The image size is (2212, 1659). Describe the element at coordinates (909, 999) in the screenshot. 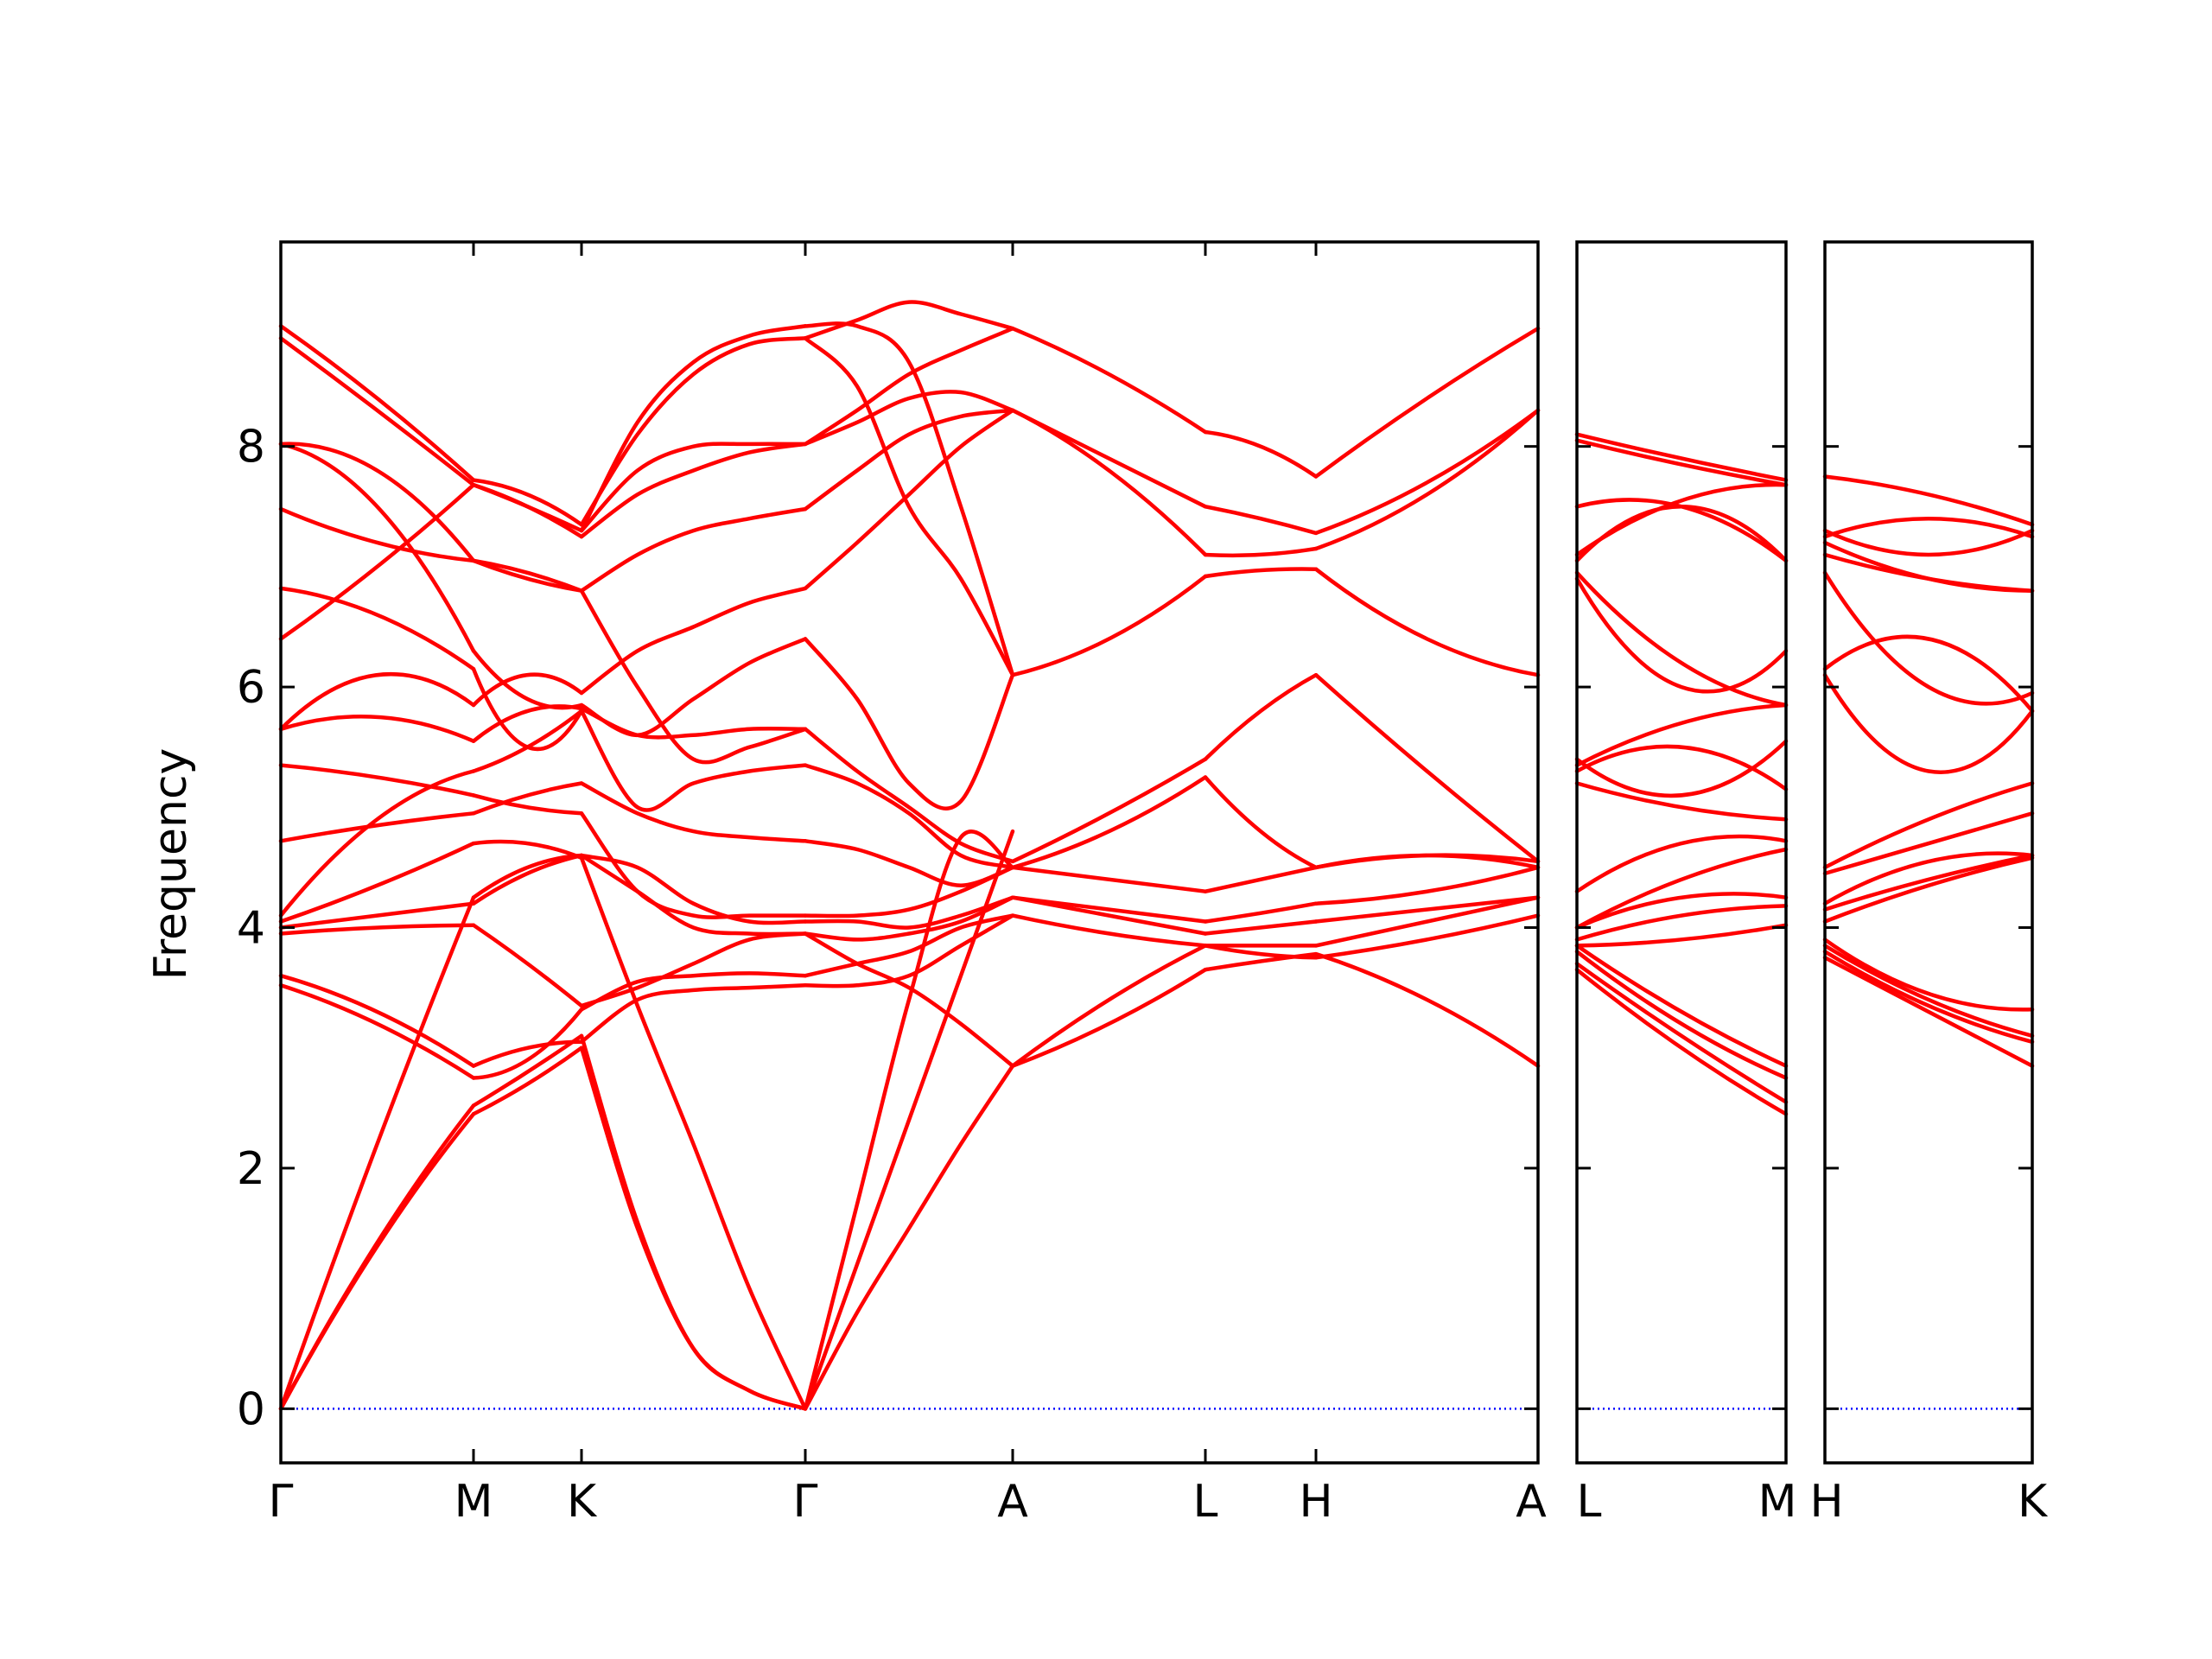

I see `band-Γ-A-6` at that location.